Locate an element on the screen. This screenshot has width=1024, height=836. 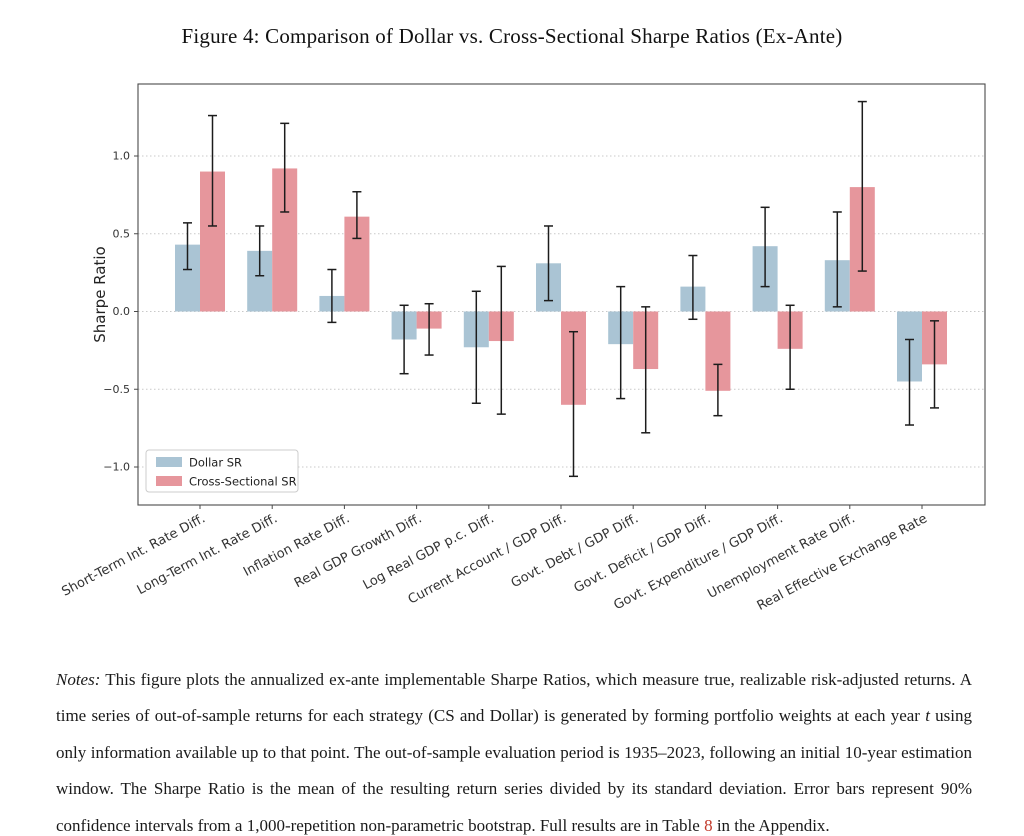
y-tick-label: 0.0 is located at coordinates (122, 311).